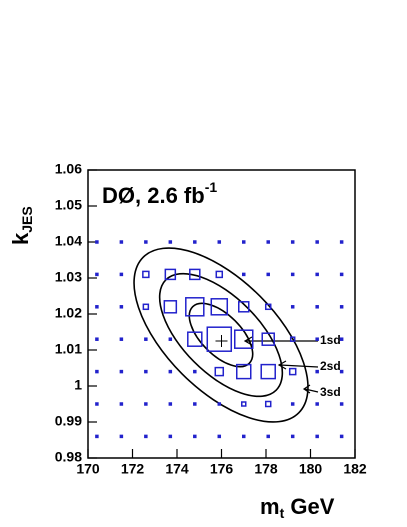  Describe the element at coordinates (68, 349) in the screenshot. I see `y-tick-label: 1.01` at that location.